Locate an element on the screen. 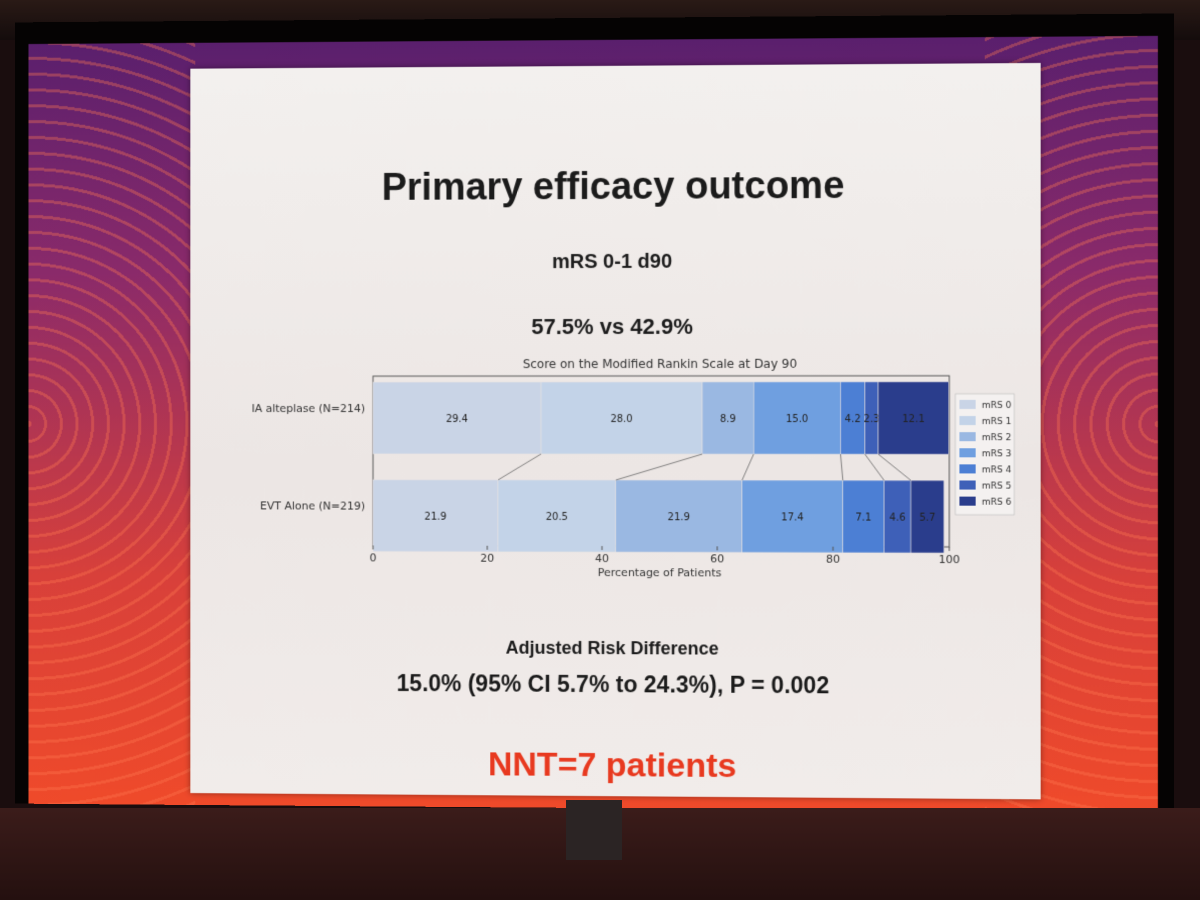  risk-difference-label: Adjusted Risk Difference is located at coordinates (612, 648).